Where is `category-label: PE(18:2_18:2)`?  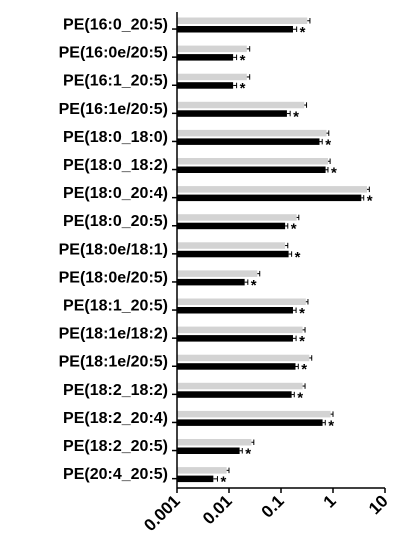
category-label: PE(18:2_18:2) is located at coordinates (115, 390).